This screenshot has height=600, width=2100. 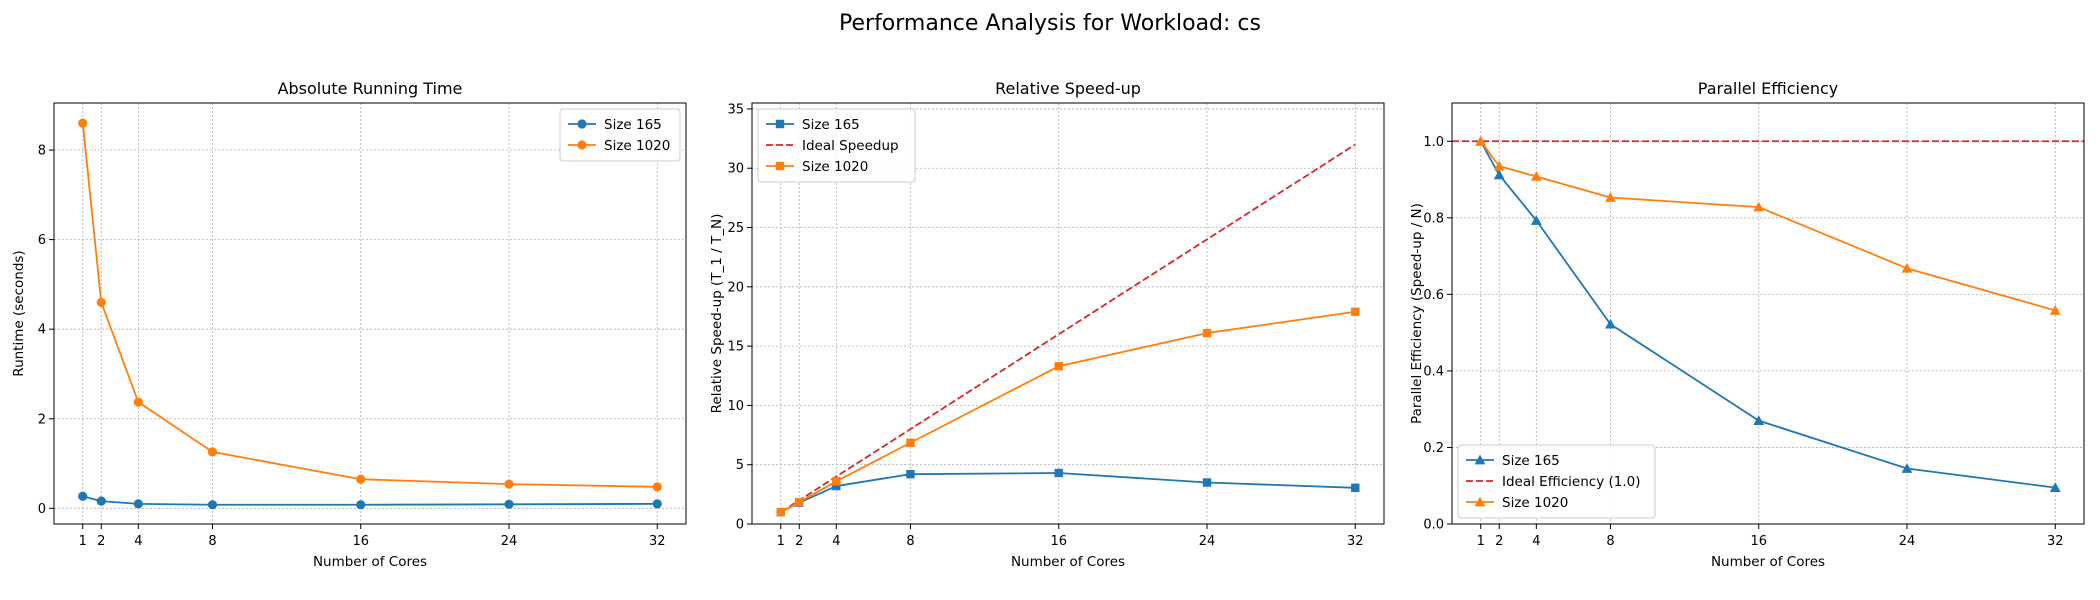 I want to click on y-axis-label: Runtime (seconds), so click(x=19, y=313).